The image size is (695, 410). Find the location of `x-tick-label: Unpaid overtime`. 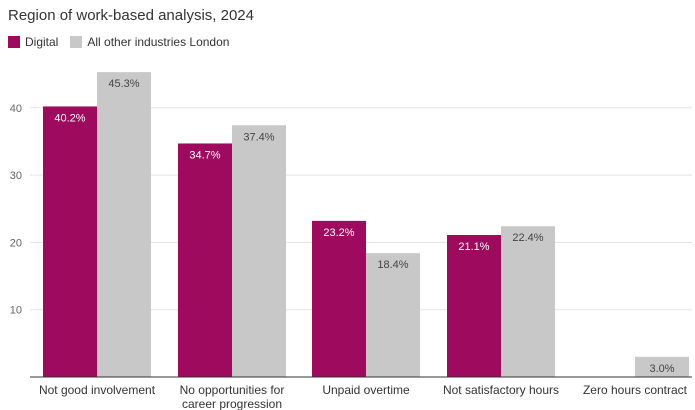

x-tick-label: Unpaid overtime is located at coordinates (366, 390).